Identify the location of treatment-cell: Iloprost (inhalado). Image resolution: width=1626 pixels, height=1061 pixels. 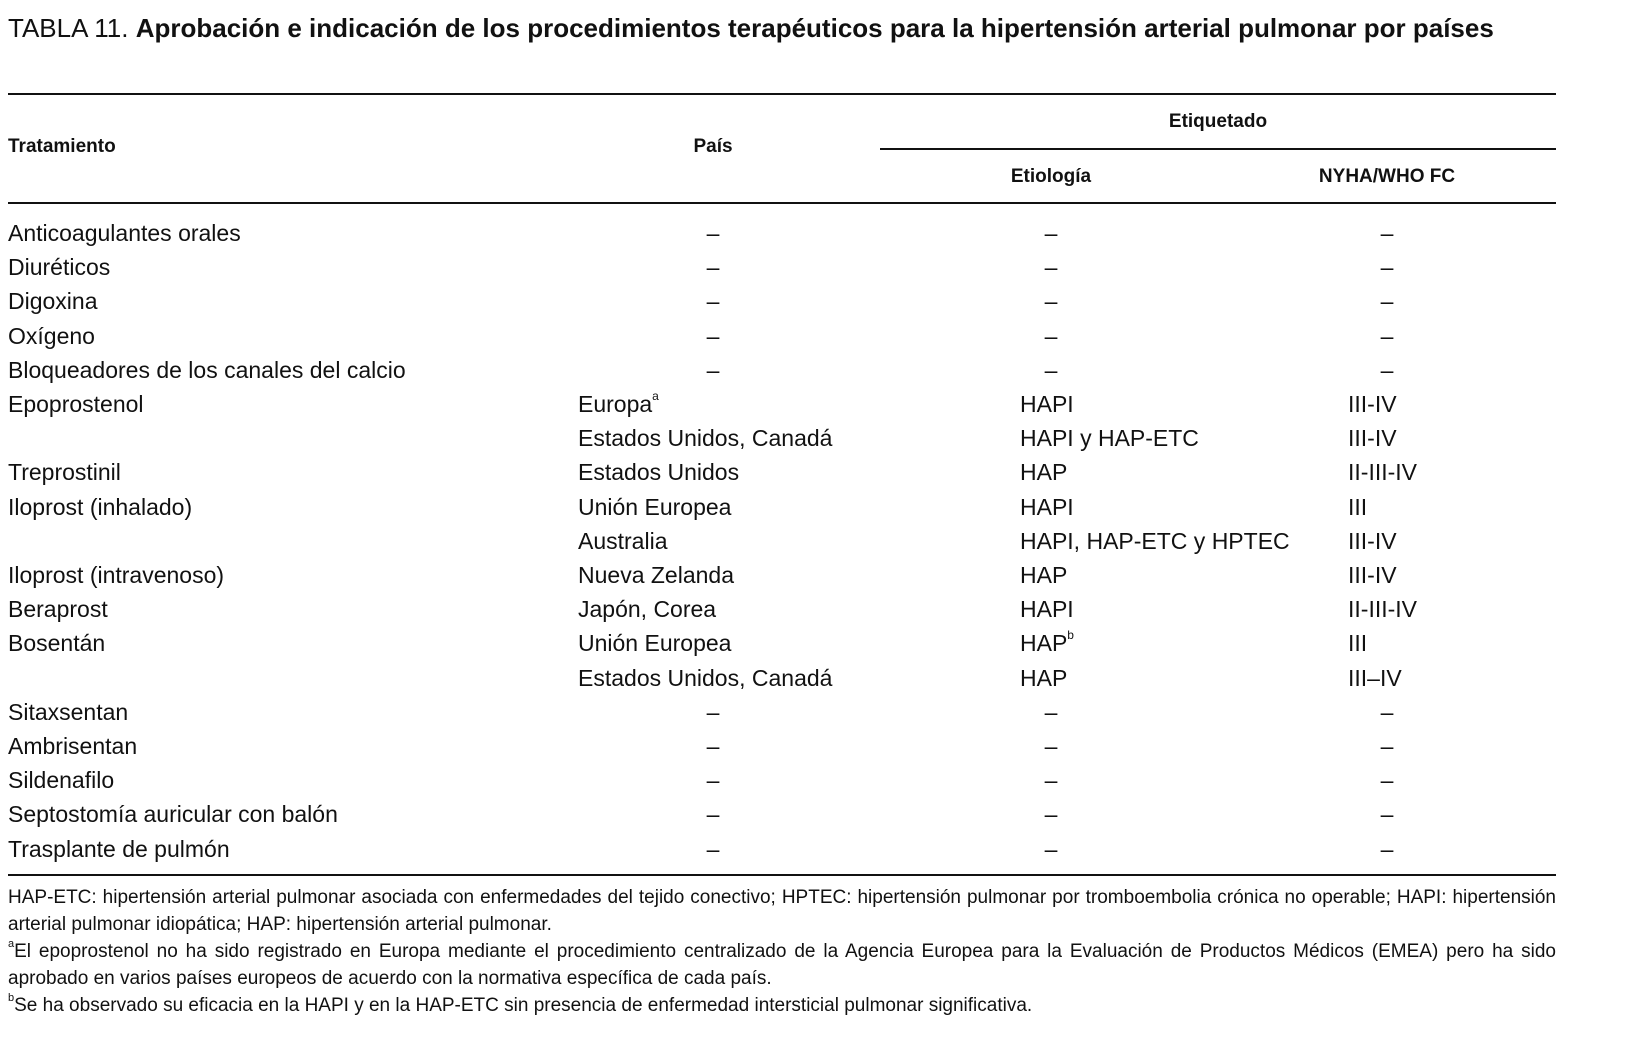
(100, 506).